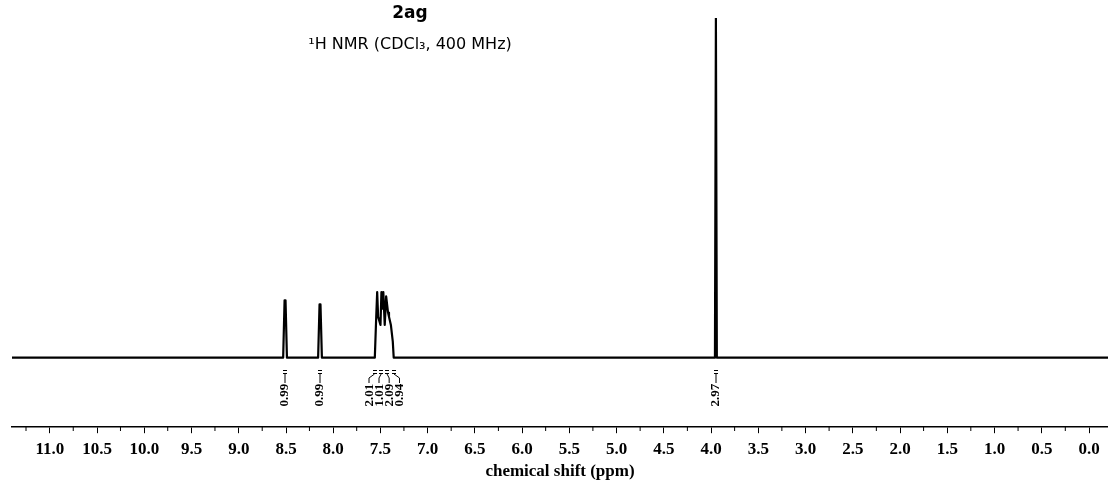 The height and width of the screenshot is (482, 1108). What do you see at coordinates (569, 448) in the screenshot?
I see `x-tick-label: 5.5` at bounding box center [569, 448].